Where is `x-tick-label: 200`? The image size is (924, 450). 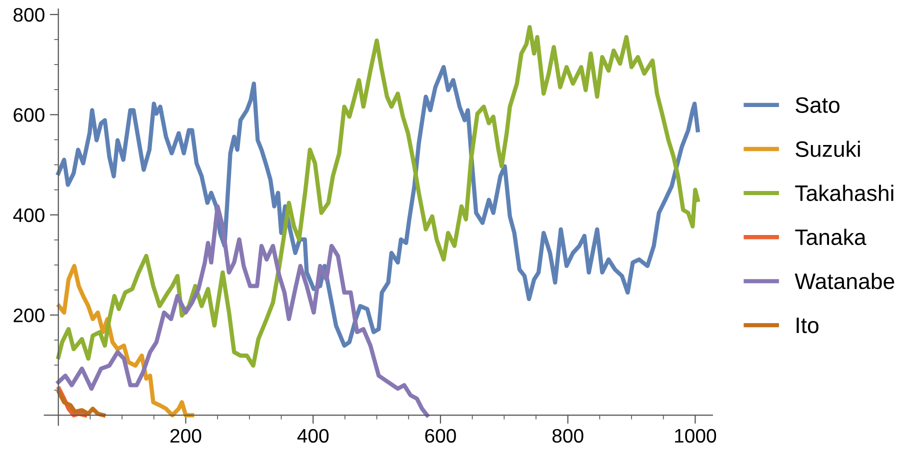 x-tick-label: 200 is located at coordinates (186, 435).